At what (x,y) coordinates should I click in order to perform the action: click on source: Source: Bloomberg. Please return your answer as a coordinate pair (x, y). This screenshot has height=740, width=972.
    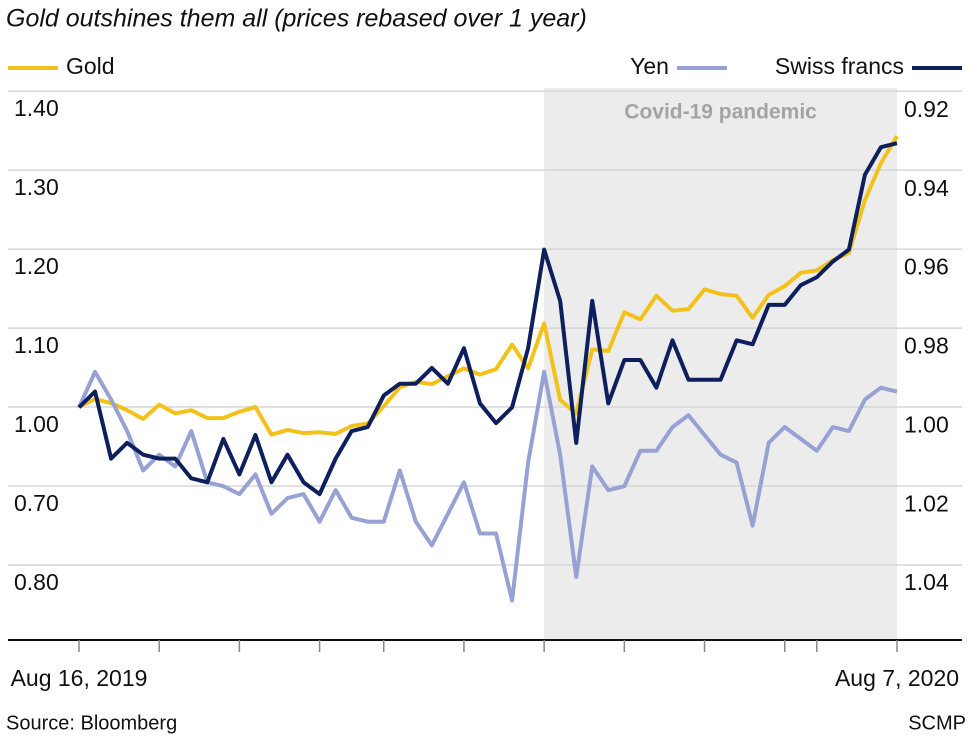
    Looking at the image, I should click on (91, 723).